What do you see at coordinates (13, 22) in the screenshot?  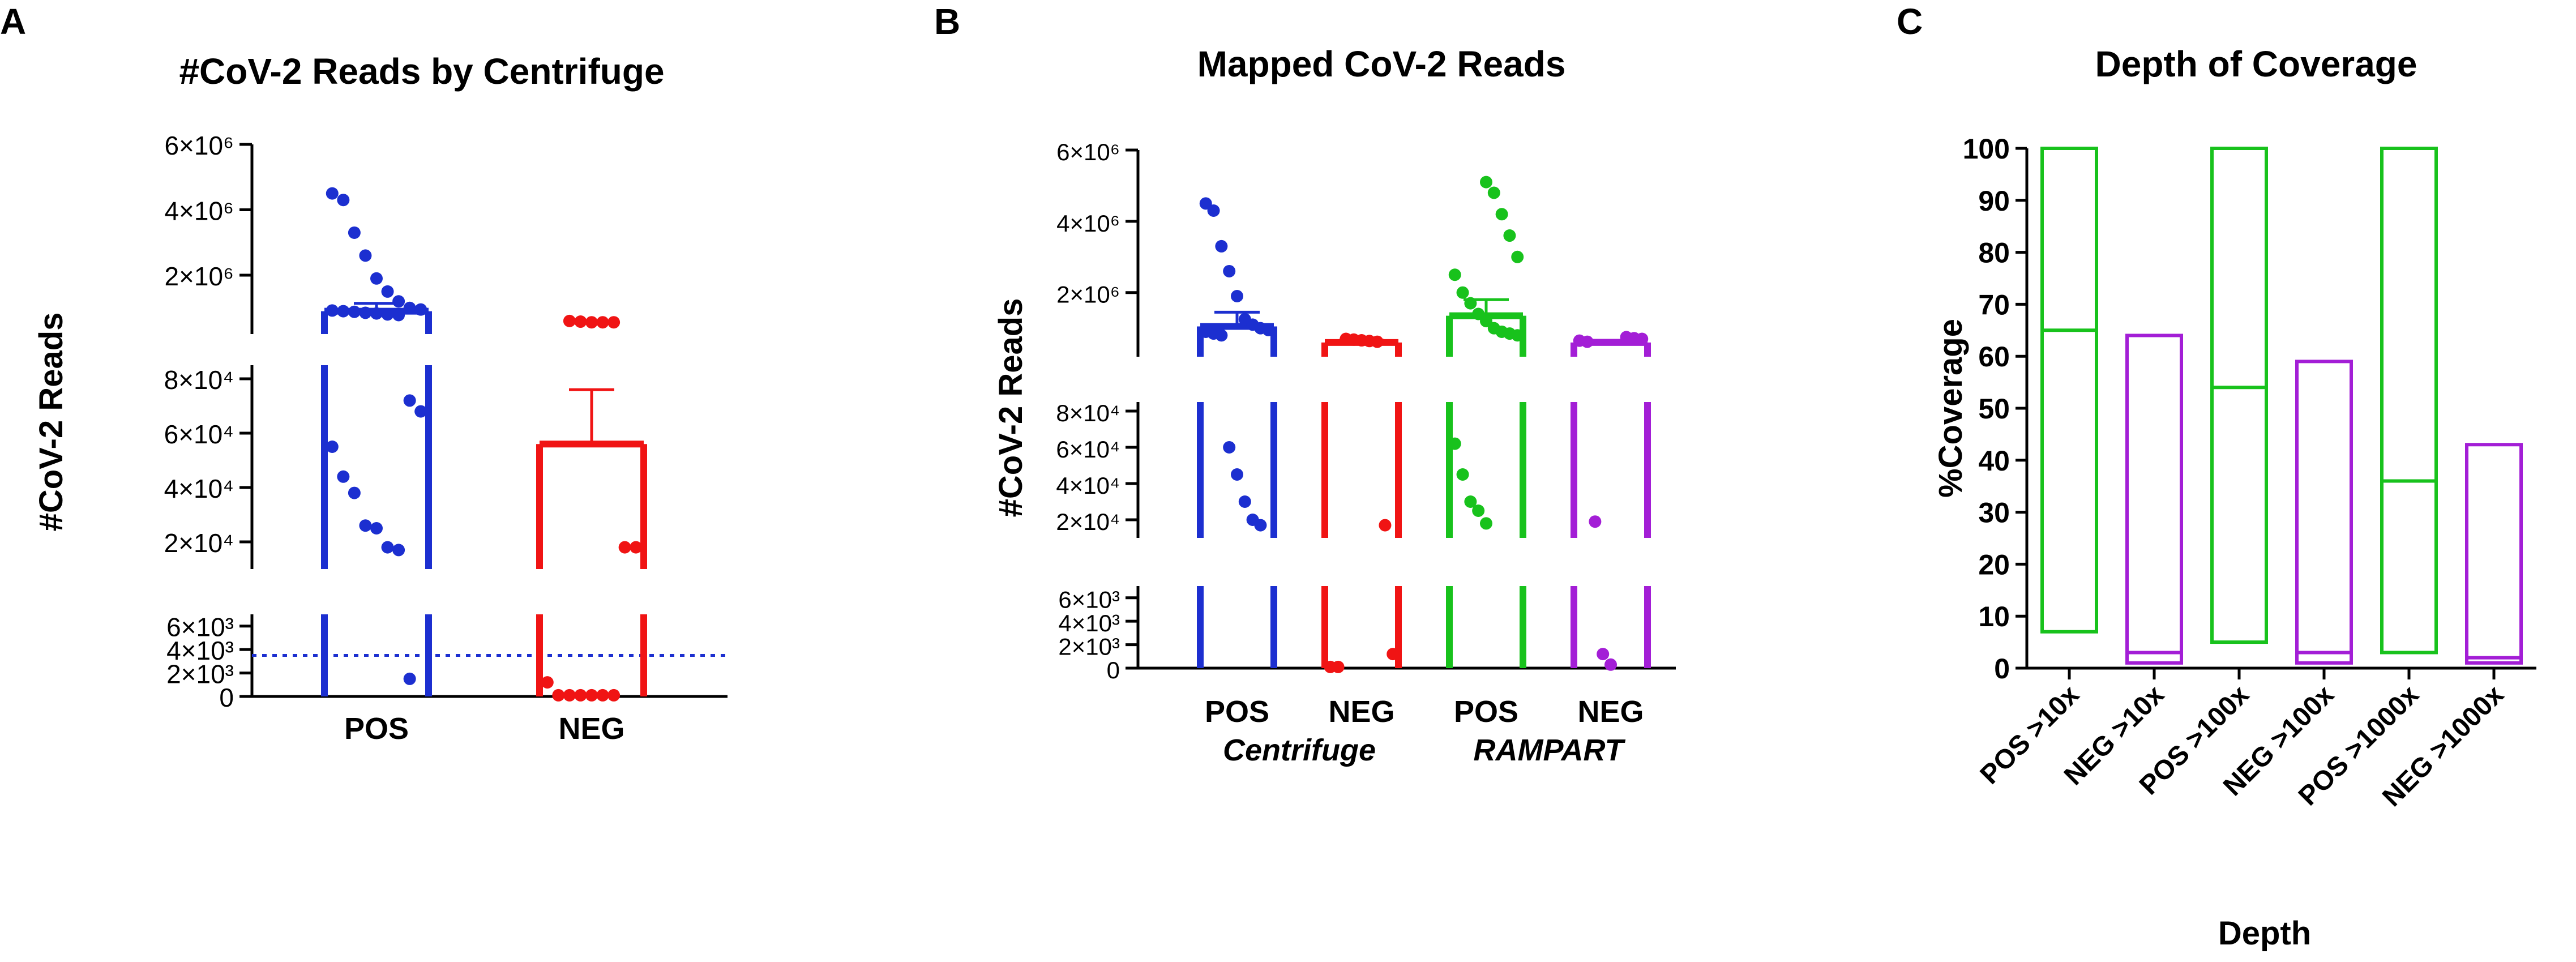 I see `panel-a-letter: A` at bounding box center [13, 22].